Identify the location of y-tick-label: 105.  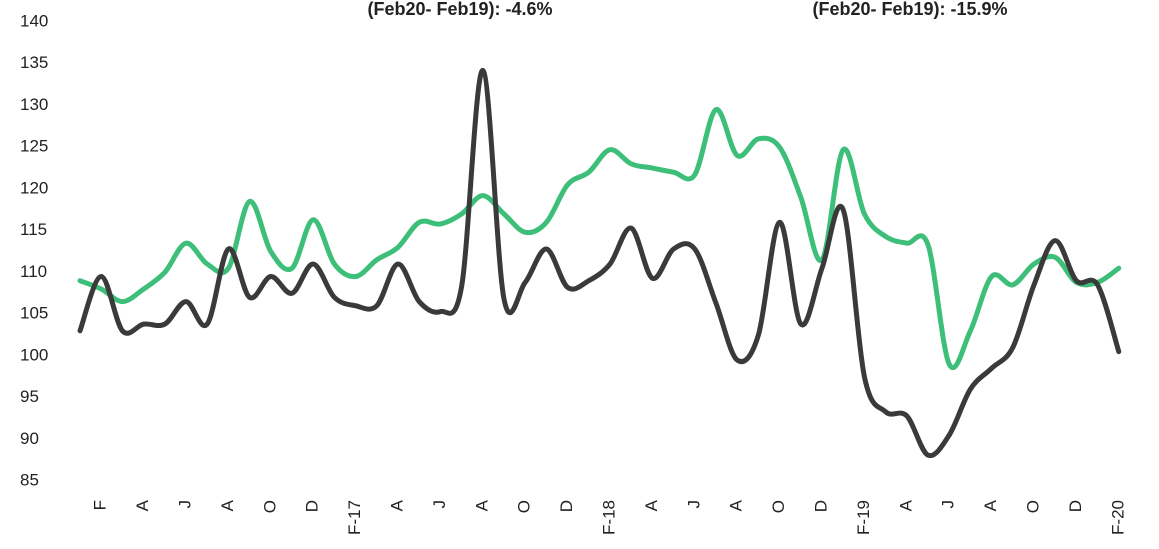
(34, 313).